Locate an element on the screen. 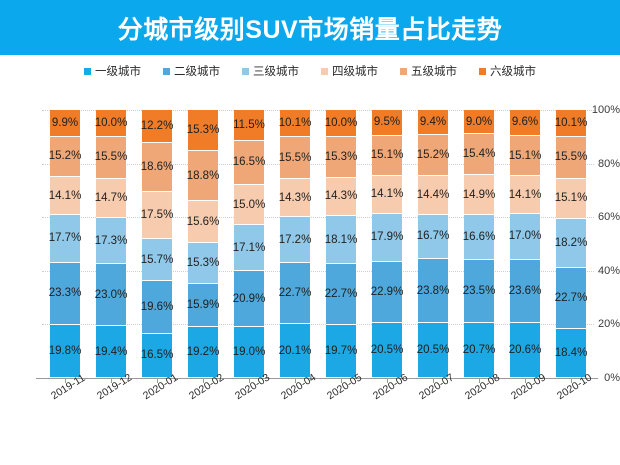 The image size is (620, 465). stacked-bar: 20.6% 23.6% 17.0% 14.1% 15.1% 9.6% is located at coordinates (525, 244).